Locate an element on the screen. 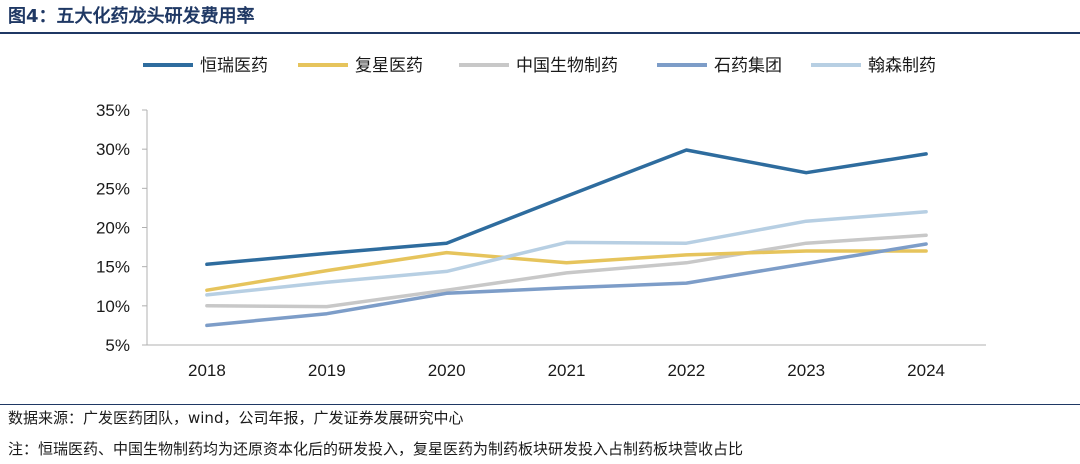 The width and height of the screenshot is (1080, 464). y-tick-label: 5% is located at coordinates (117, 345).